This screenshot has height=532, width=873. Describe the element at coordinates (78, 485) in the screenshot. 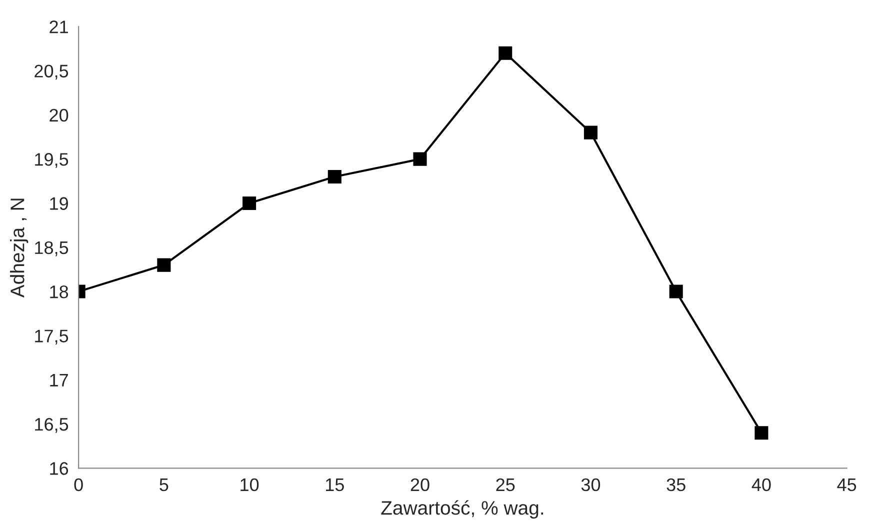

I see `x-tick-label: 0` at that location.